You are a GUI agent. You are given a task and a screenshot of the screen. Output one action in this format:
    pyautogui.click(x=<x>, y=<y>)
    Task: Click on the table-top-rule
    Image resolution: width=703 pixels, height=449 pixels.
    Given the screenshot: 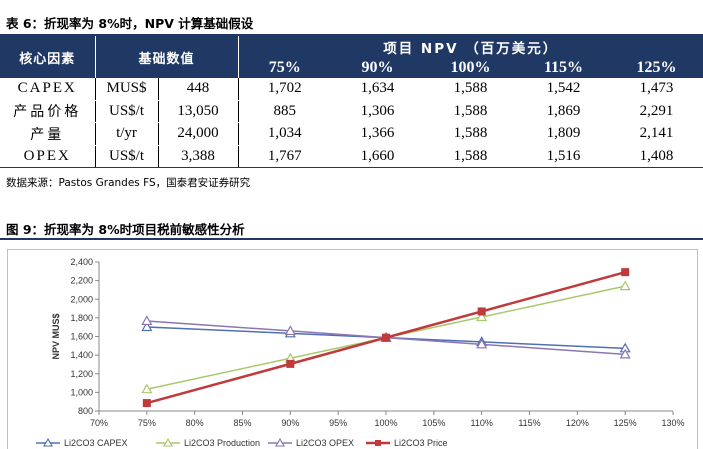 What is the action you would take?
    pyautogui.click(x=351, y=35)
    